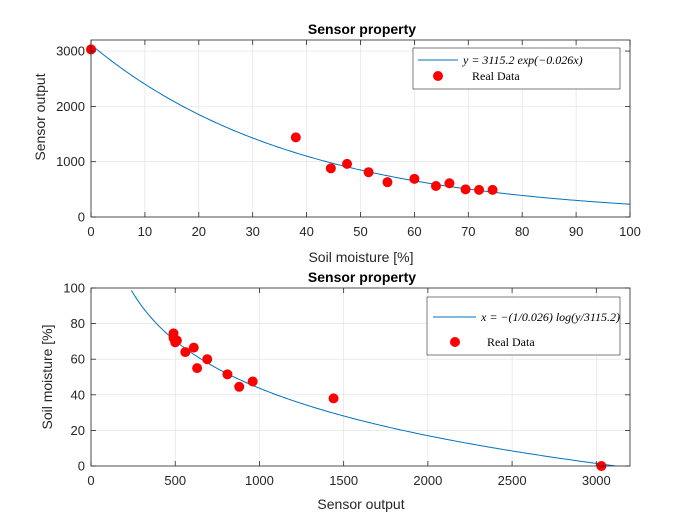  I want to click on x-tick-label: 1500, so click(343, 480).